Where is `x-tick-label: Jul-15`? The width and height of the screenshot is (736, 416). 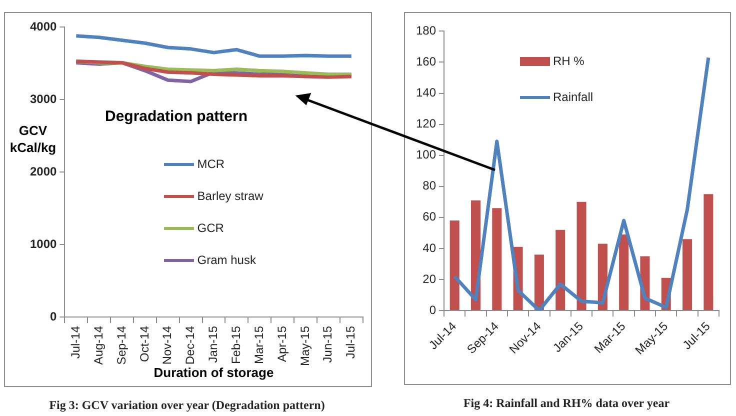
x-tick-label: Jul-15 is located at coordinates (351, 342).